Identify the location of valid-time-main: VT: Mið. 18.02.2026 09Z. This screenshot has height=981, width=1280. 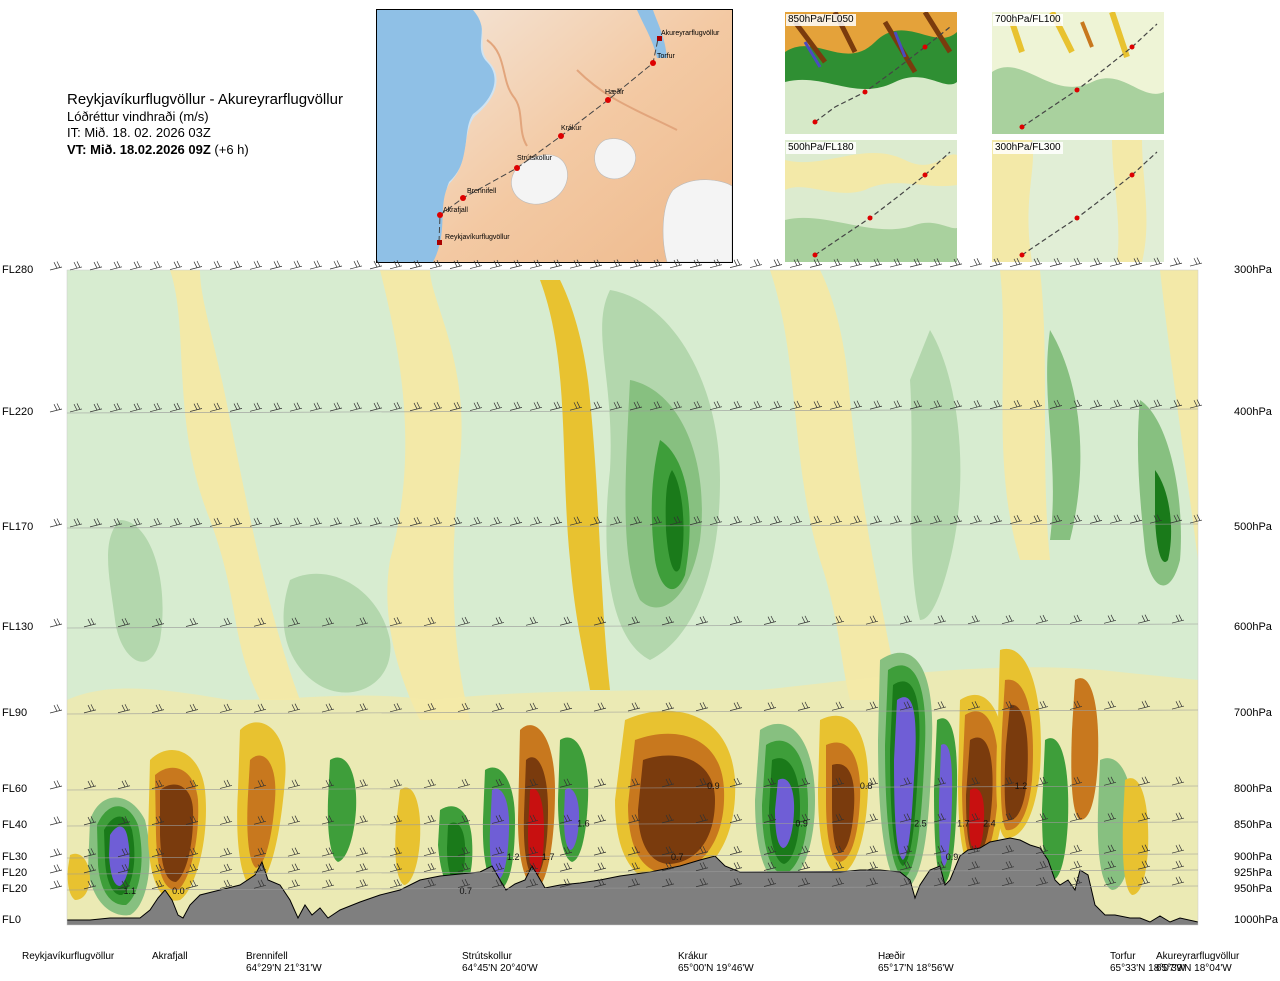
(139, 149).